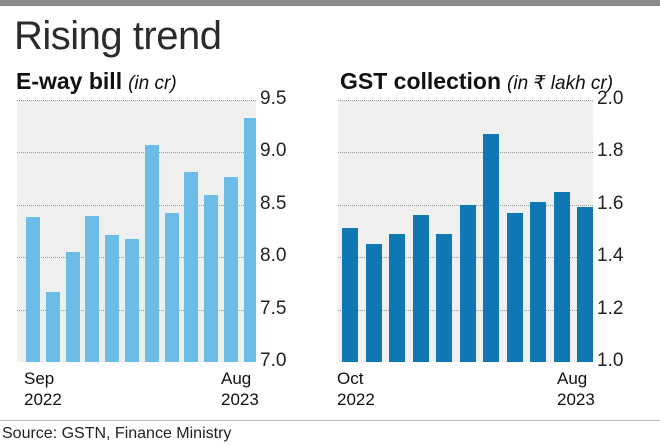 This screenshot has width=660, height=446. I want to click on gst-collection-y-tick-label: 1.6, so click(610, 203).